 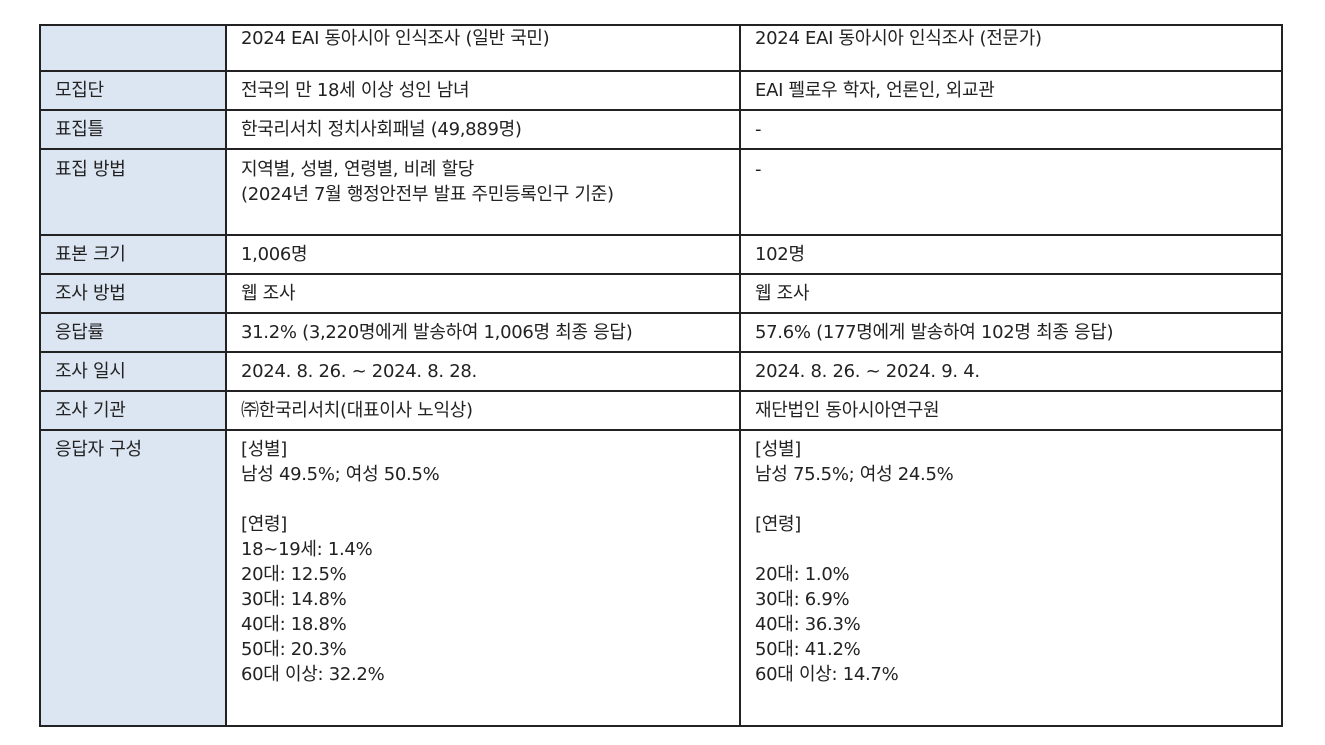 I want to click on cell-line: 남성 49.5%; 여성 50.5%, so click(x=340, y=474).